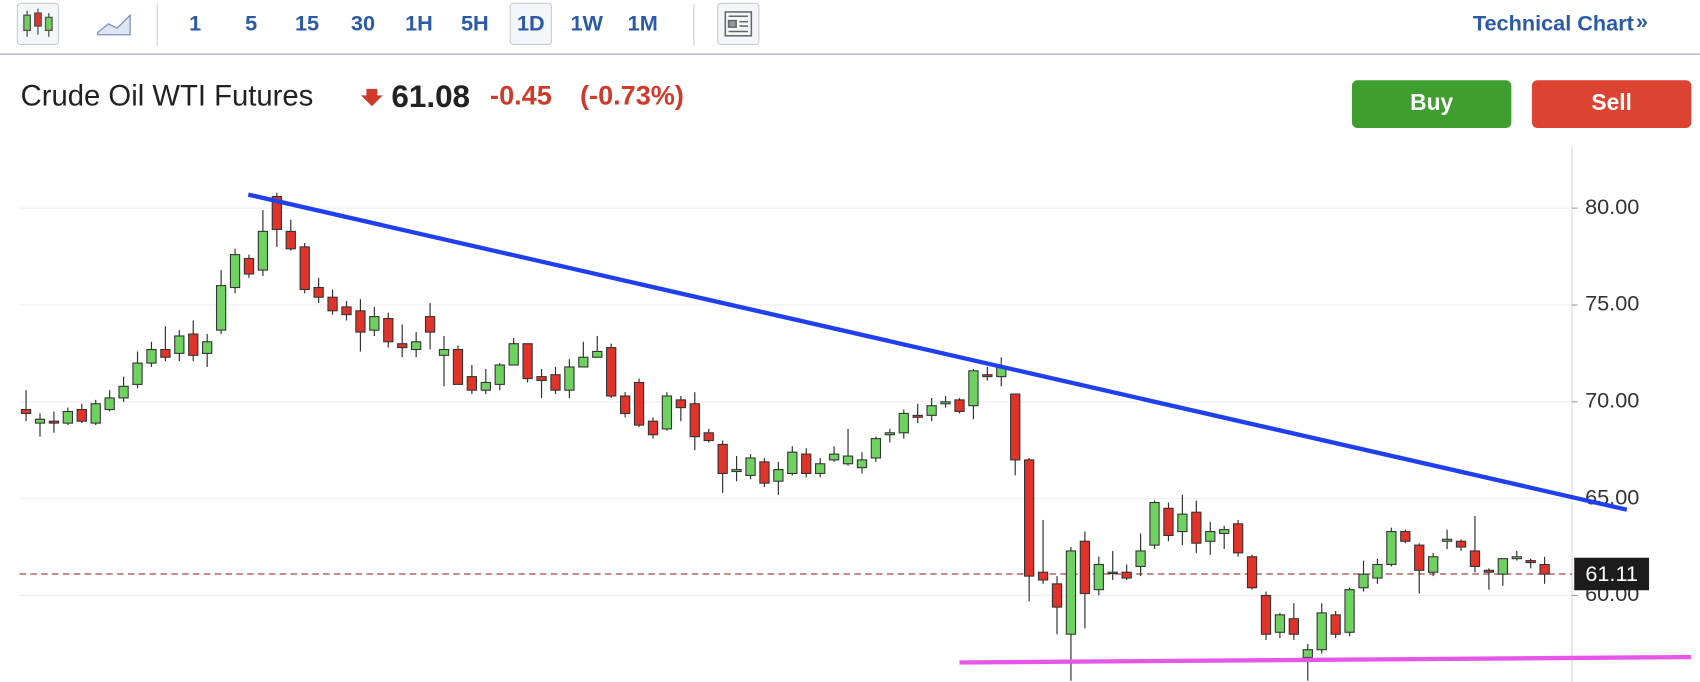 The height and width of the screenshot is (682, 1700). I want to click on buy-button-bg, so click(1431, 104).